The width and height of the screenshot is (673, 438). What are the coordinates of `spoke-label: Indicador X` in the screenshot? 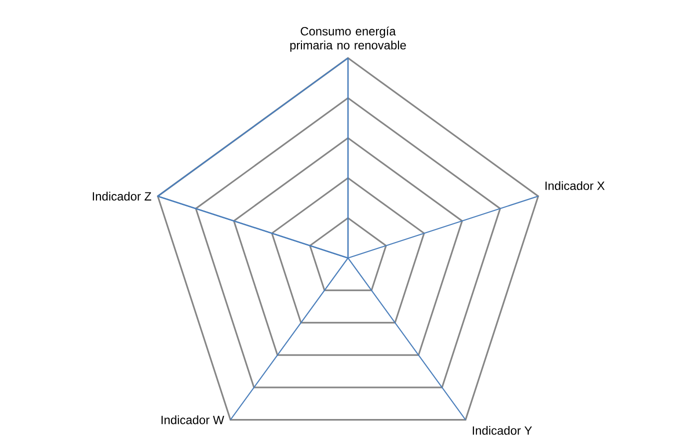 It's located at (575, 185).